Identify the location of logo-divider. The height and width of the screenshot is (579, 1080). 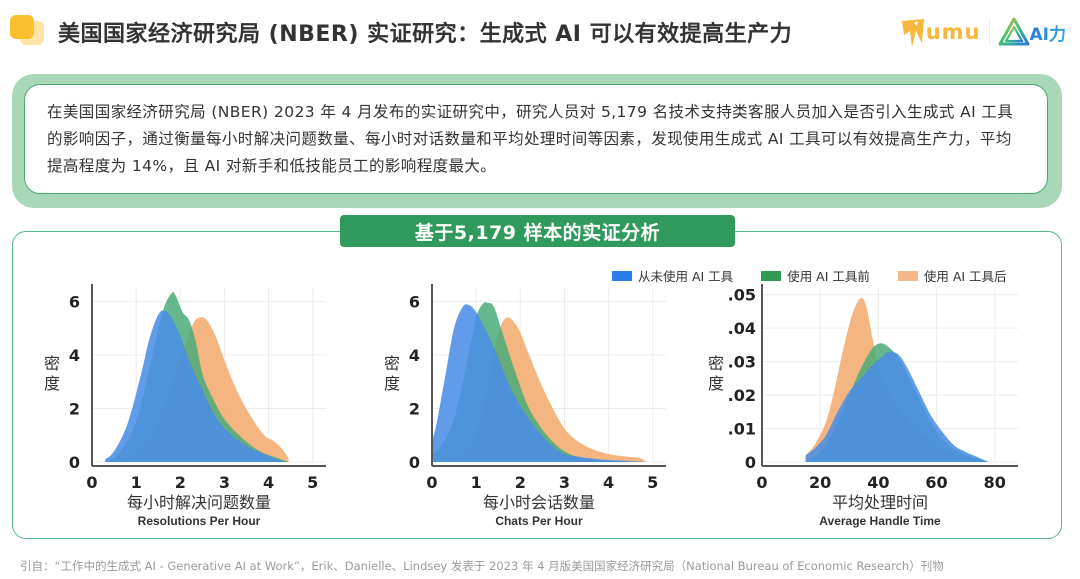
(989, 32).